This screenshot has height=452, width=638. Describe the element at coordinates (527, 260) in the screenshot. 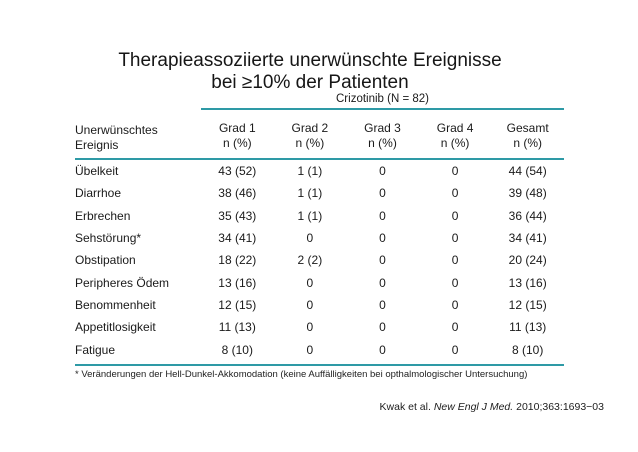

I see `gesamt-cell: 20 (24)` at that location.